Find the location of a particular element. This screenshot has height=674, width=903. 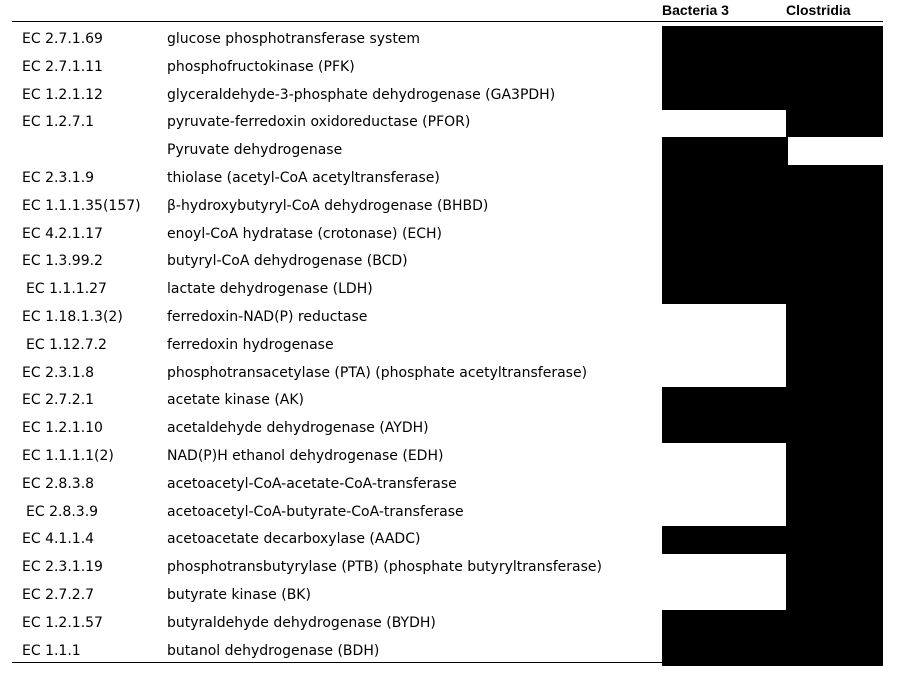

table-bottom-rule is located at coordinates (447, 662).